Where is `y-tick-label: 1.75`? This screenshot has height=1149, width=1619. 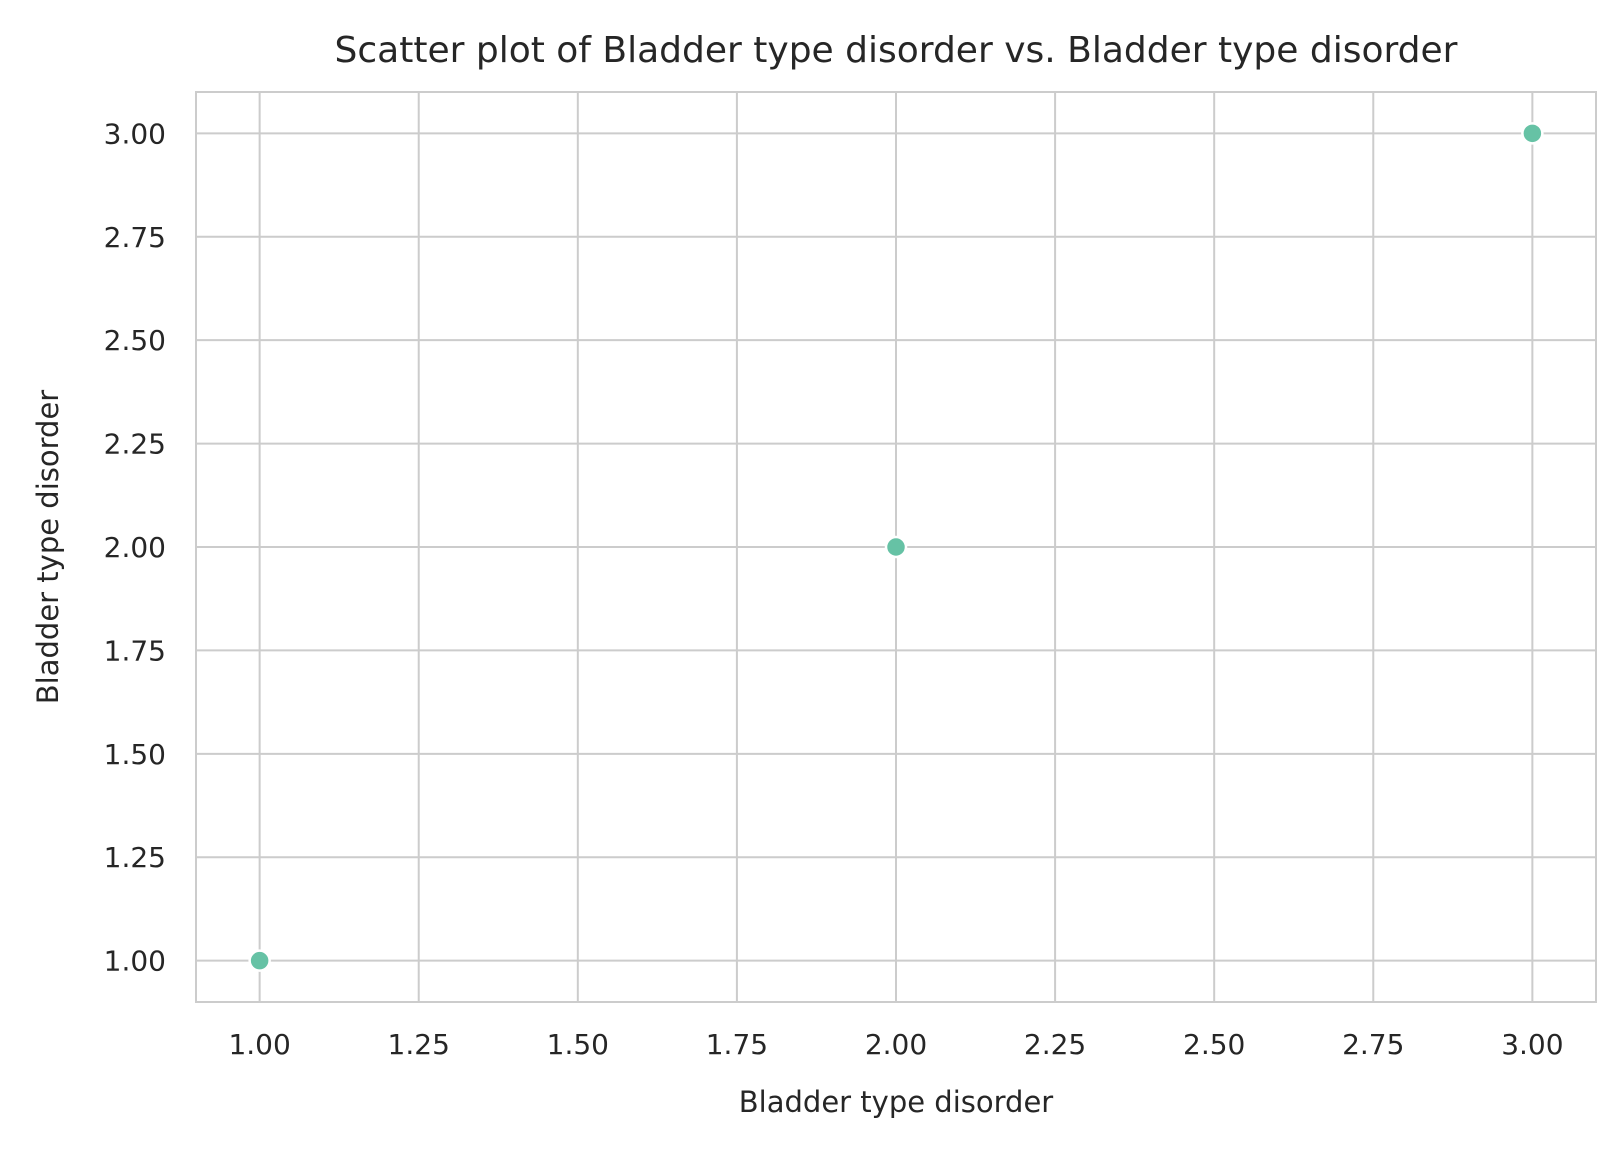 y-tick-label: 1.75 is located at coordinates (135, 650).